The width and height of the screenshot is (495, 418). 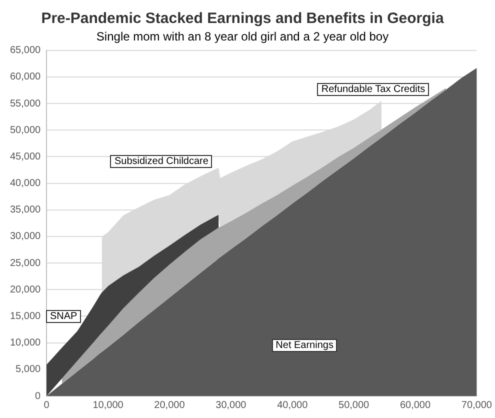 What do you see at coordinates (26, 130) in the screenshot?
I see `y-tick-label: 50,000` at bounding box center [26, 130].